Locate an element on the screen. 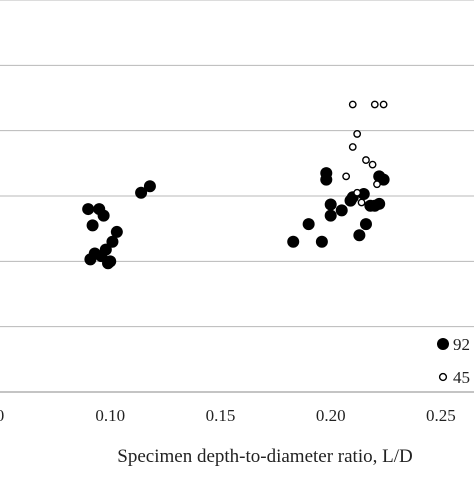 The height and width of the screenshot is (479, 474). x-axis-label: Specimen depth-to-diameter ratio, L/D is located at coordinates (264, 456).